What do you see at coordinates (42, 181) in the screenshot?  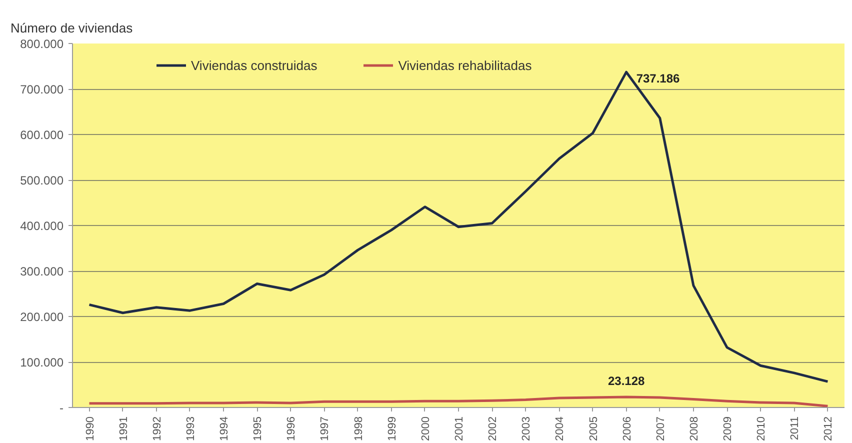 I see `y-tick-label: 500.000` at bounding box center [42, 181].